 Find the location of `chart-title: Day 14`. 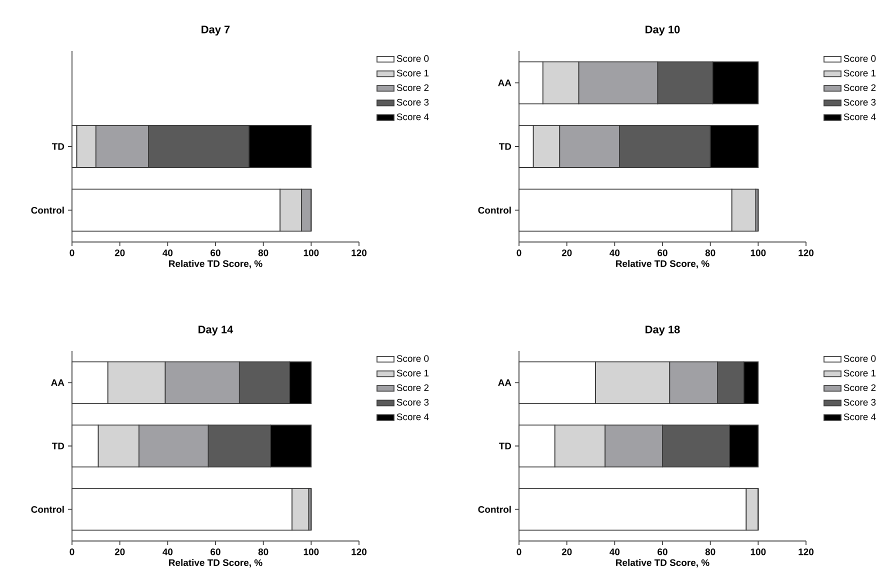

chart-title: Day 14 is located at coordinates (216, 331).